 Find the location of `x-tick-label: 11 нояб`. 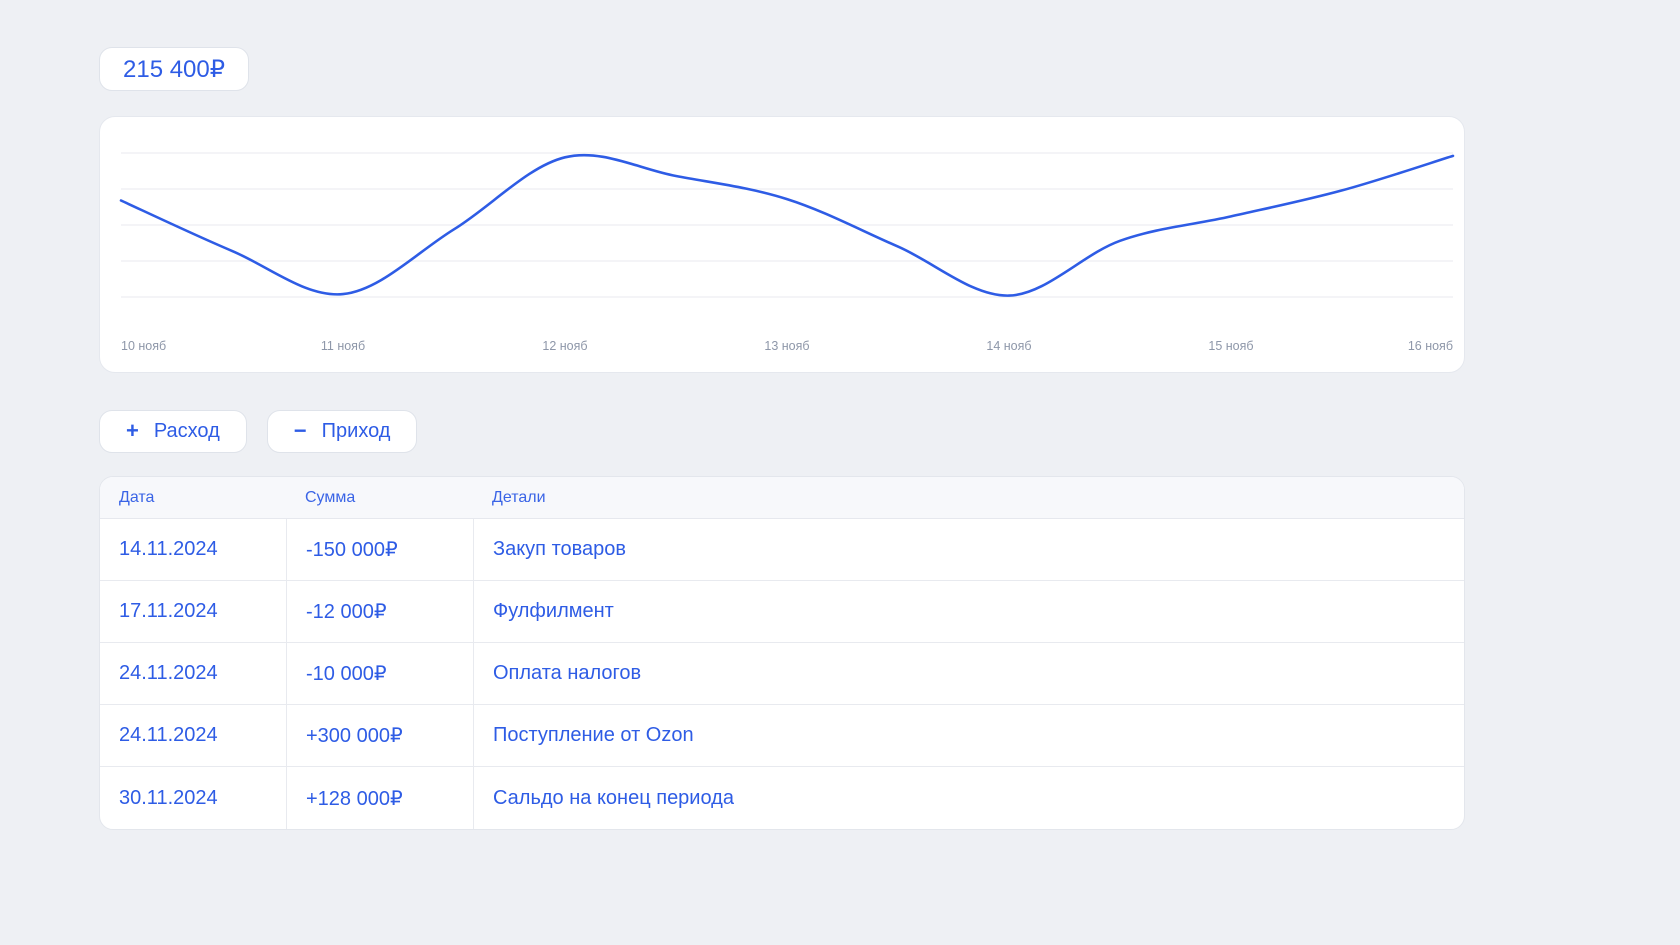

x-tick-label: 11 нояб is located at coordinates (343, 346).